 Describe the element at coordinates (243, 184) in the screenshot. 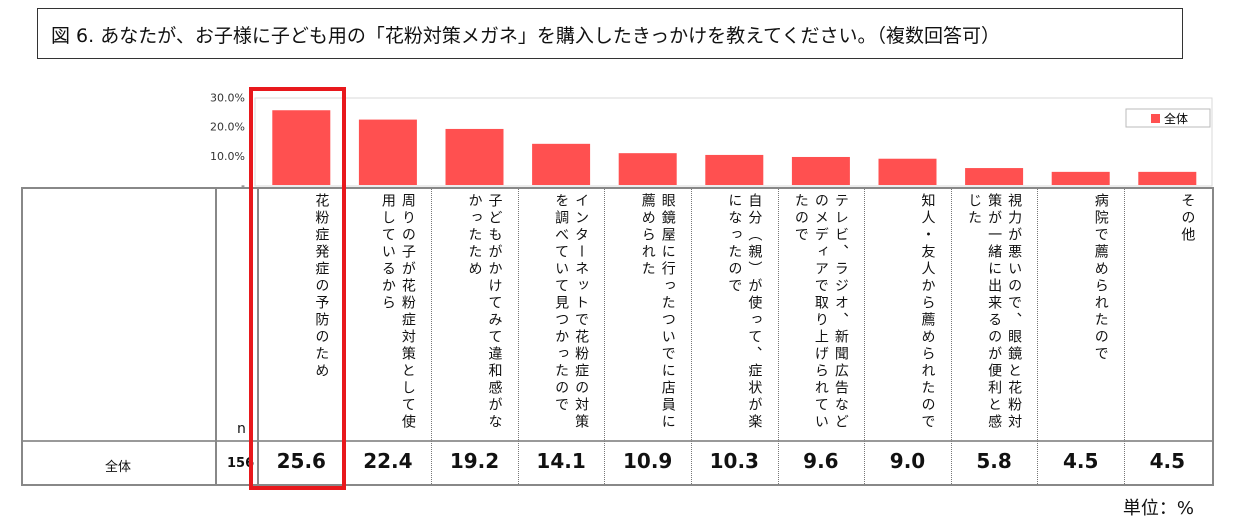

I see `y-tick-label: -` at that location.